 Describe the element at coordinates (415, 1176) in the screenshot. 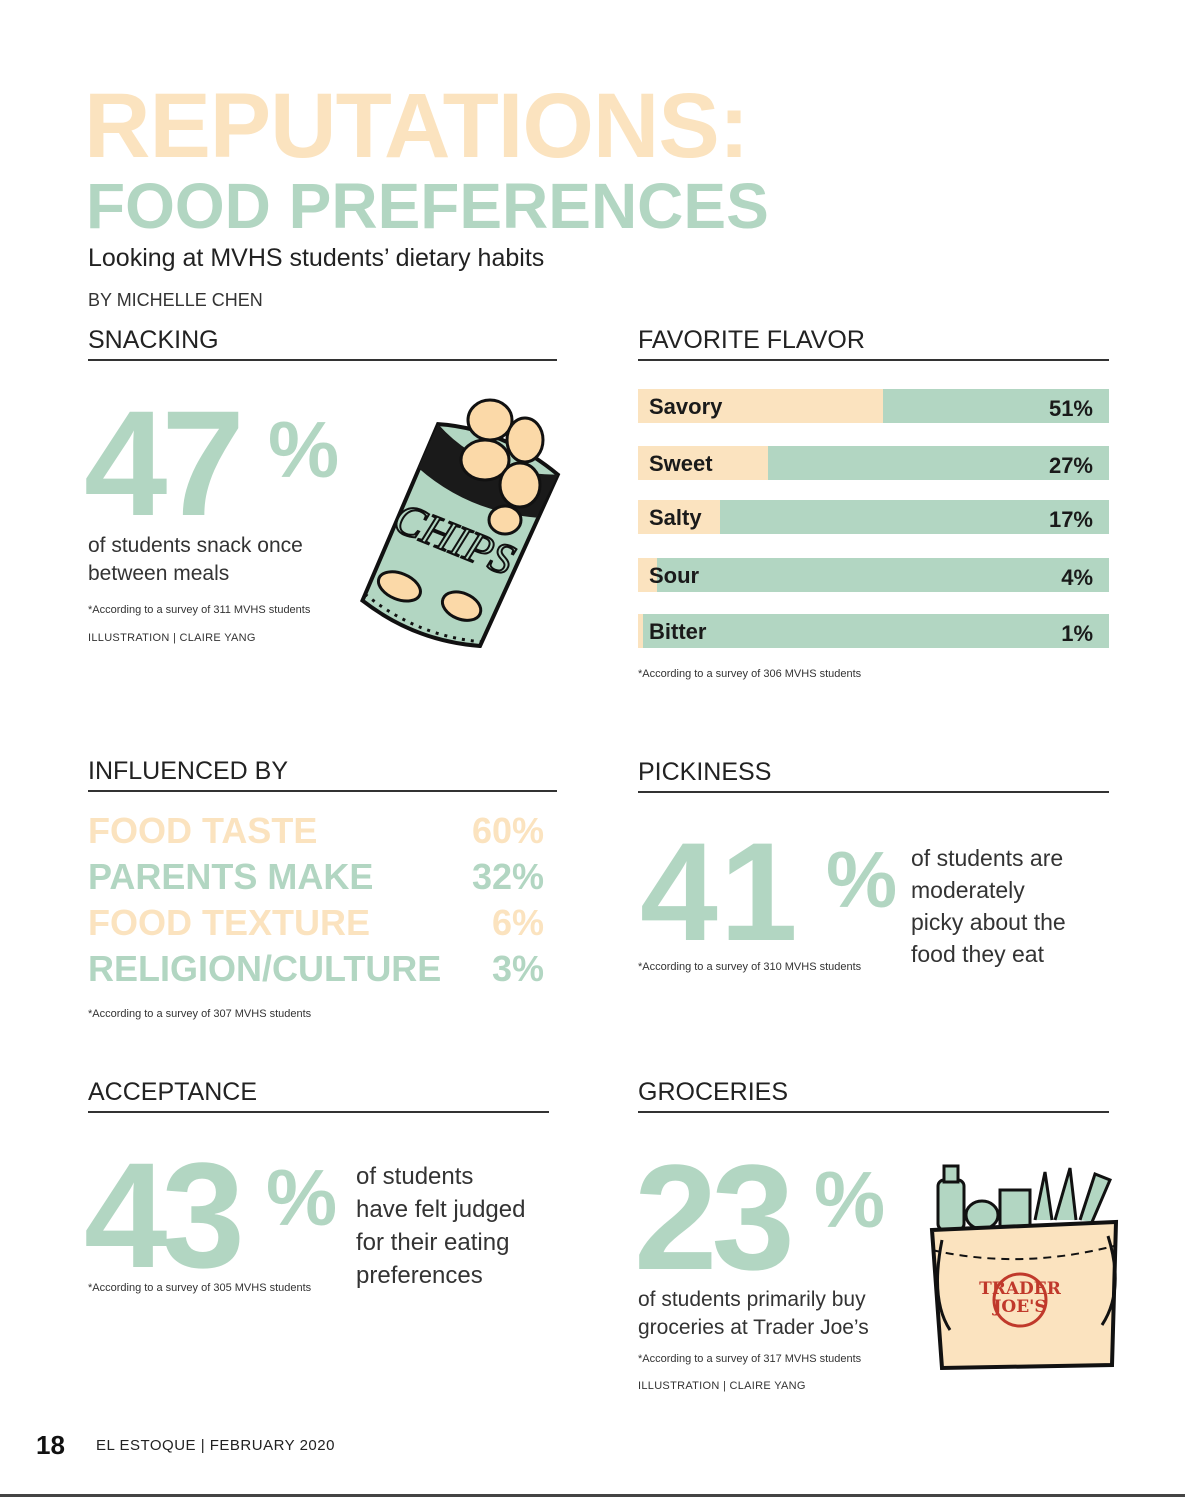

I see `acceptance-description-line: of students` at that location.